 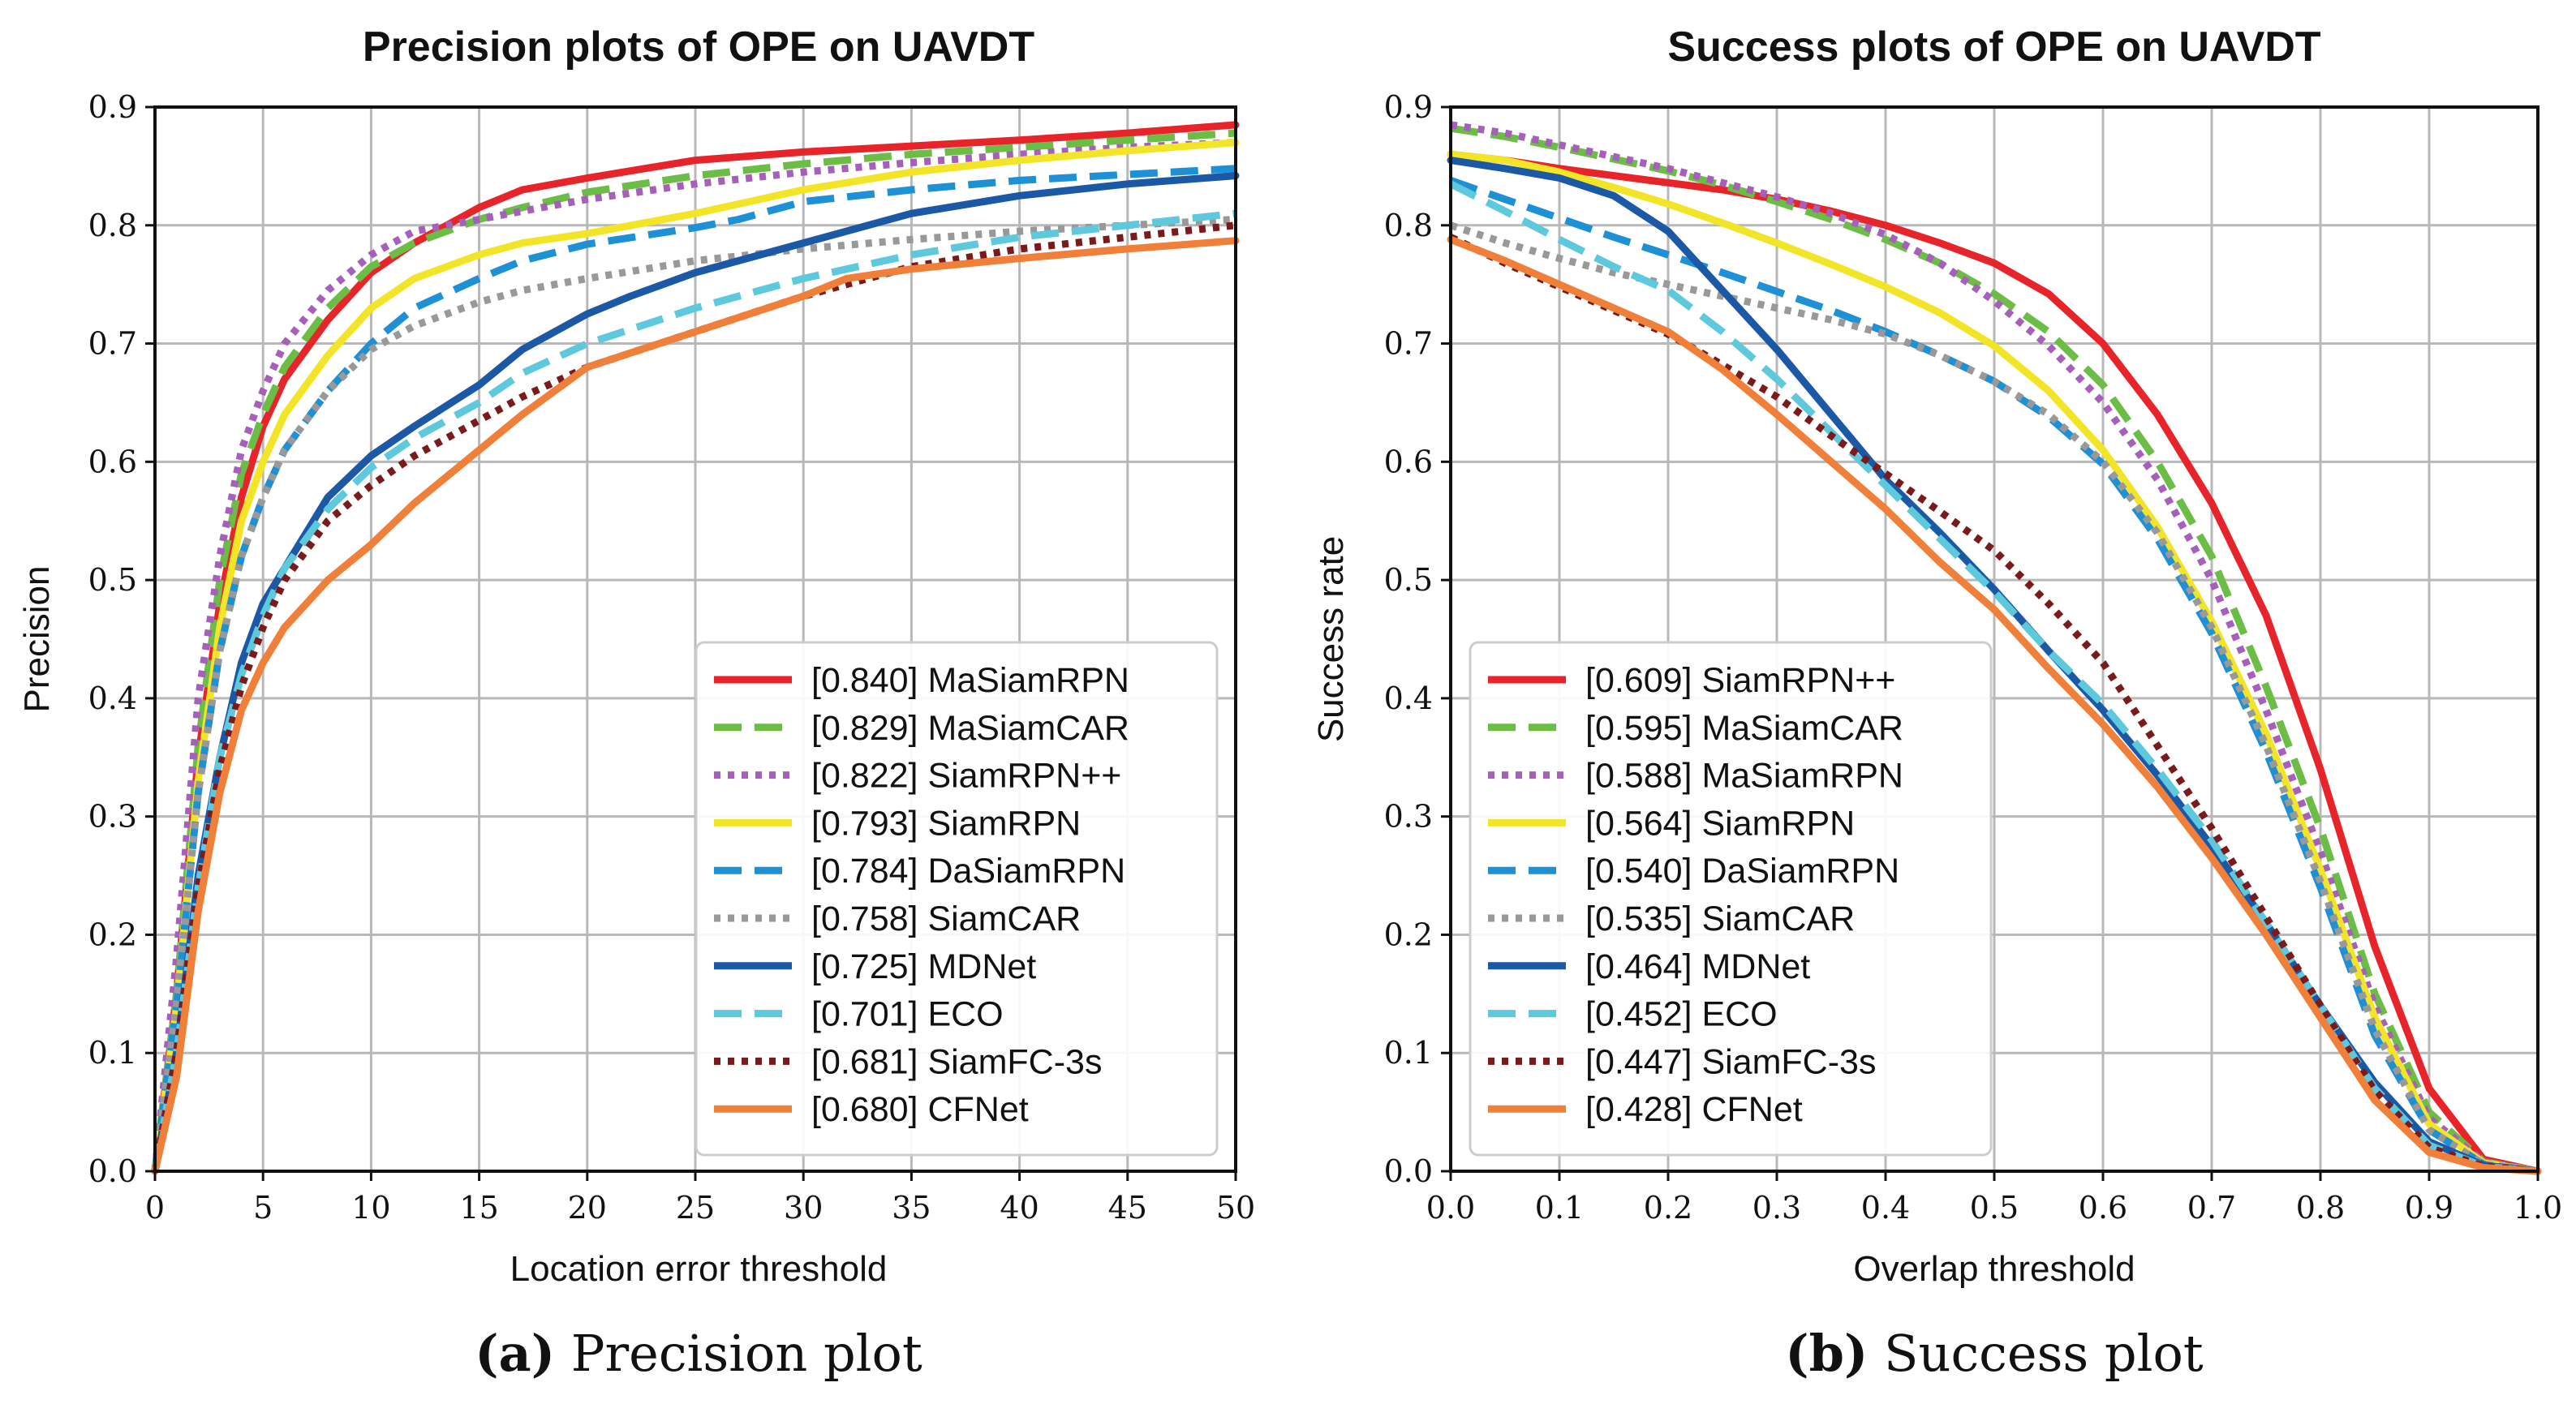 I want to click on precision-plot-xtick-label: 35, so click(x=911, y=1208).